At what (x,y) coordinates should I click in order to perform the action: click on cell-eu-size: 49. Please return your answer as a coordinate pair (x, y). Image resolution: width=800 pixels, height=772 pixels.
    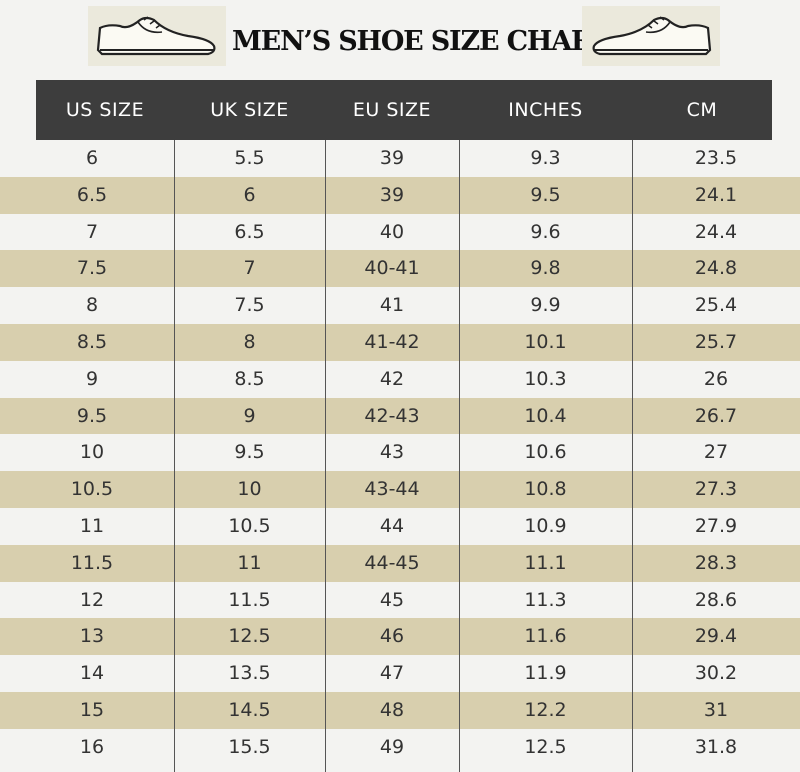
    Looking at the image, I should click on (392, 746).